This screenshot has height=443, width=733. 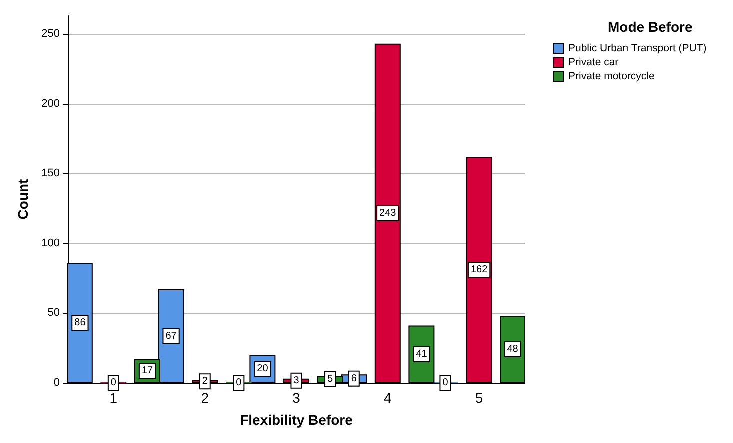 What do you see at coordinates (57, 383) in the screenshot?
I see `y-tick-label: 0` at bounding box center [57, 383].